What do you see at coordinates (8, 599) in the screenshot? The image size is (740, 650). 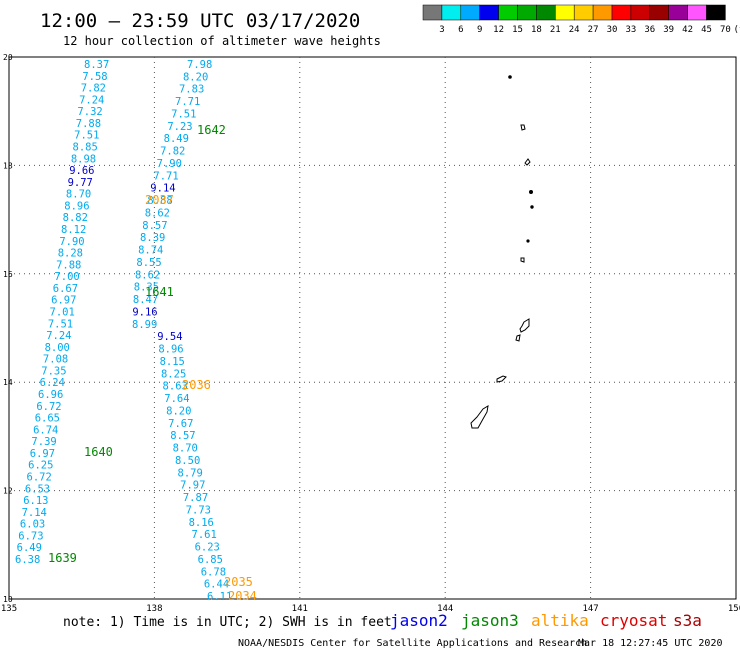 I see `latitude-tick-label: 10` at bounding box center [8, 599].